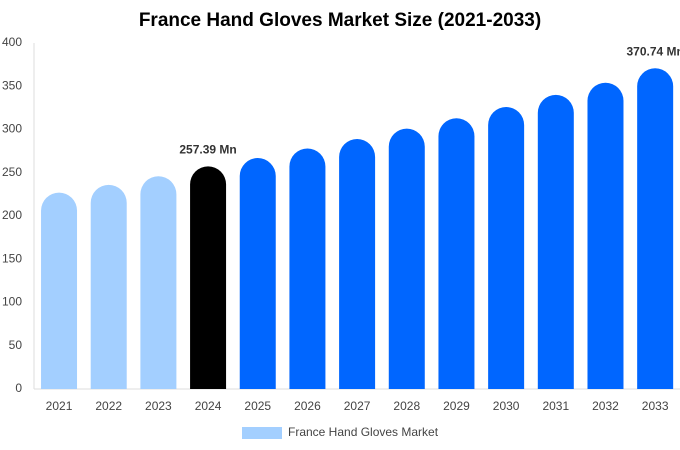  Describe the element at coordinates (307, 406) in the screenshot. I see `x-tick-label: 2026` at that location.